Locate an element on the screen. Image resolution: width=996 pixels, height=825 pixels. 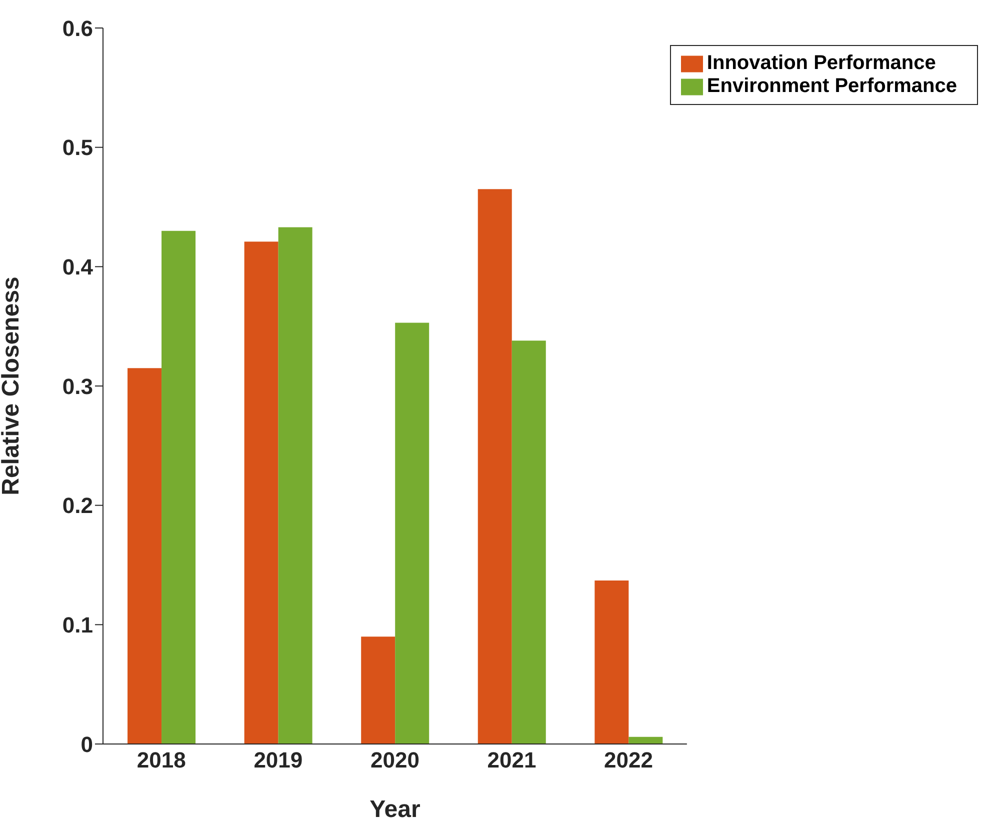
legend-label: Innovation Performance is located at coordinates (821, 63).